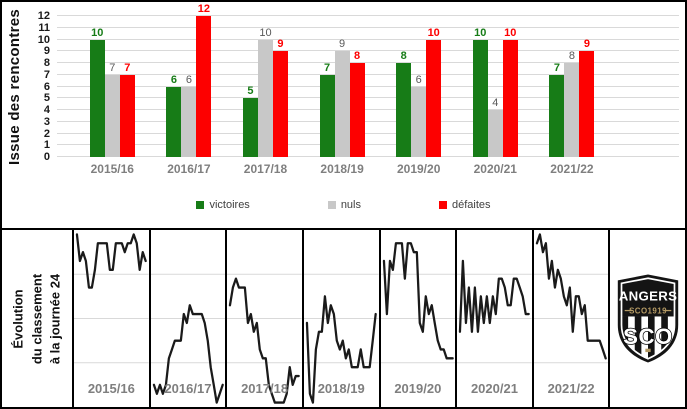 The image size is (687, 409). Describe the element at coordinates (55, 318) in the screenshot. I see `ranking-title-line3: à la journée 24` at that location.